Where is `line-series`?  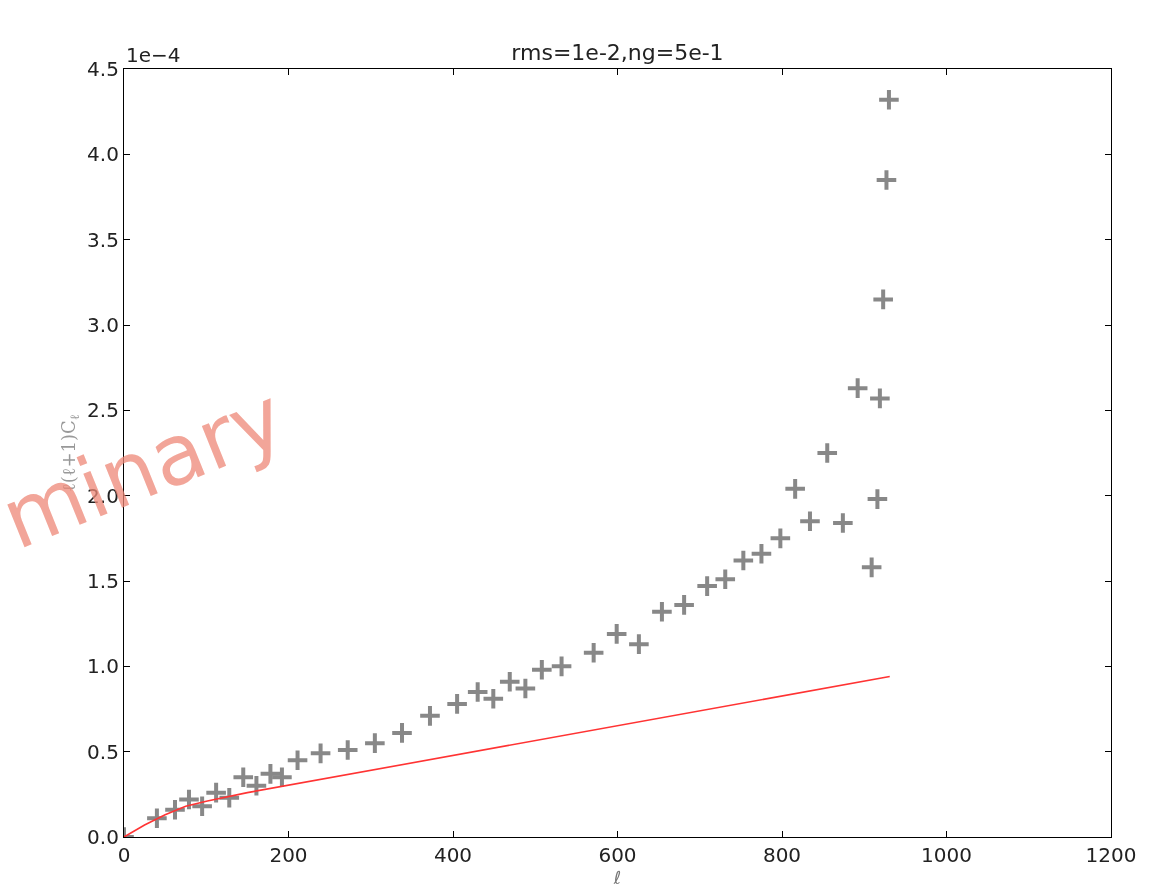 line-series is located at coordinates (507, 756).